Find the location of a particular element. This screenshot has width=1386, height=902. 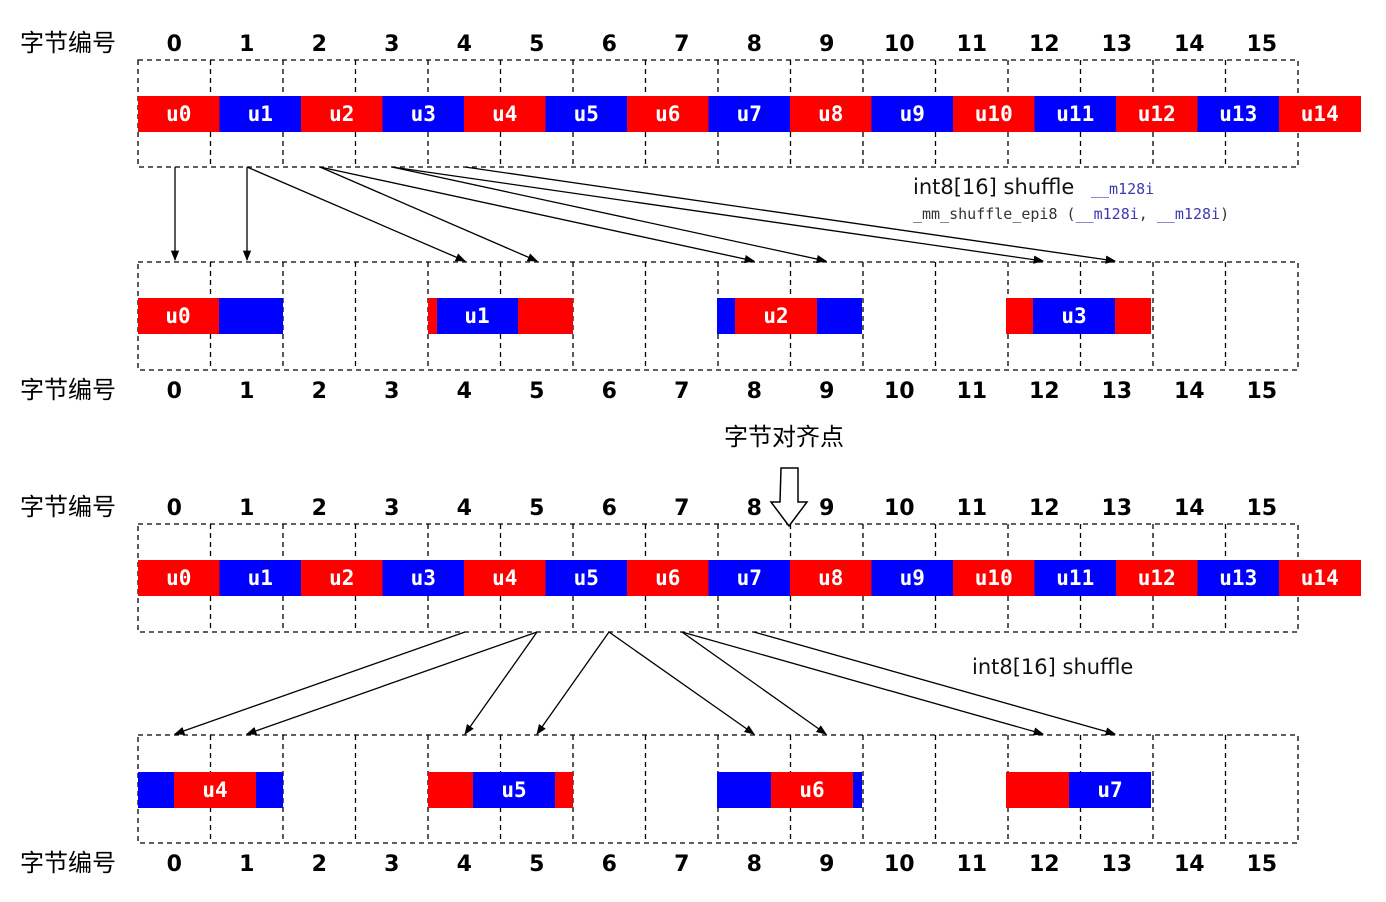

unit-label: u10 is located at coordinates (994, 578).